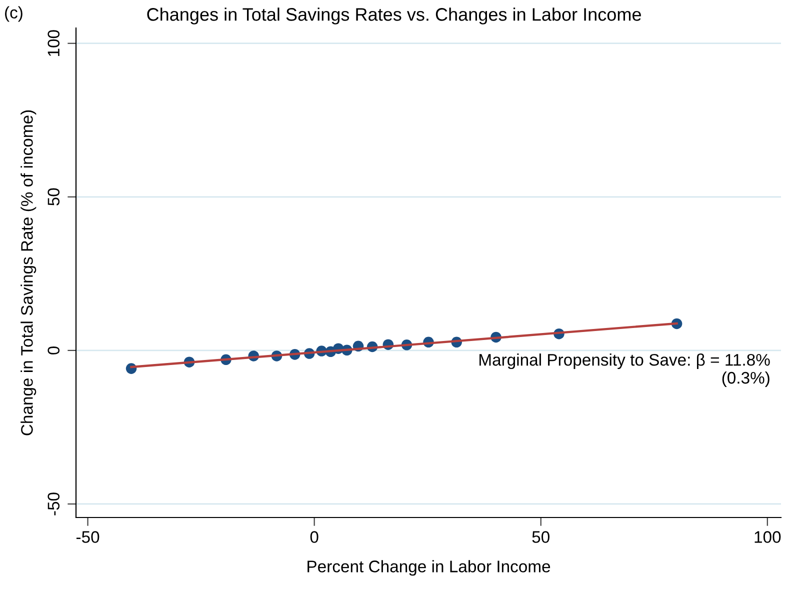 The image size is (788, 592). Describe the element at coordinates (625, 370) in the screenshot. I see `annotation: Marginal Propensity to Save: β = 11.8% (0.3%)` at that location.